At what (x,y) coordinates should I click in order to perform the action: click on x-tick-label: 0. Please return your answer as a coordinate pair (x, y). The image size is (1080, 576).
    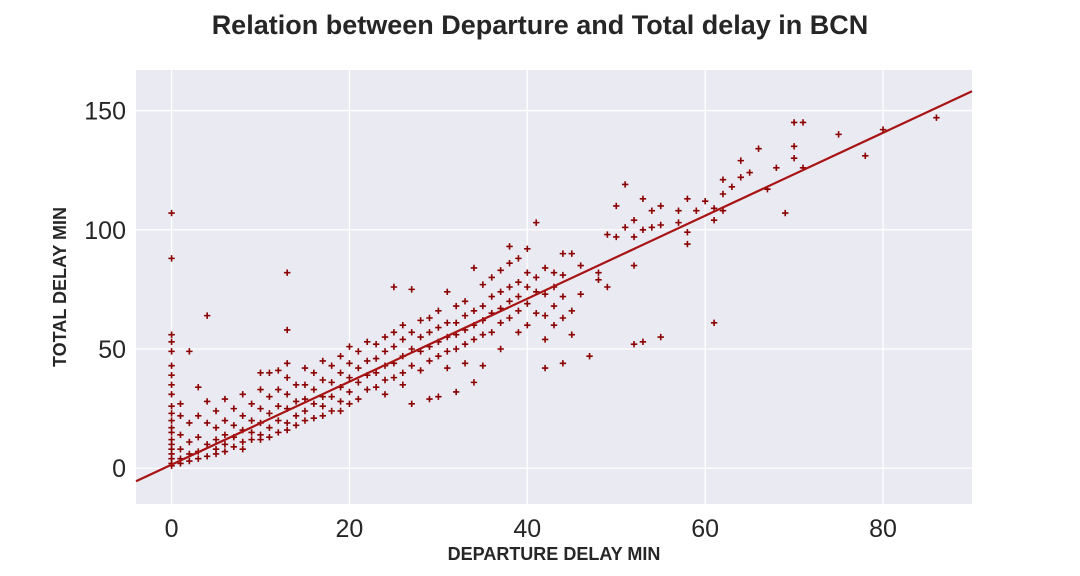
    Looking at the image, I should click on (172, 529).